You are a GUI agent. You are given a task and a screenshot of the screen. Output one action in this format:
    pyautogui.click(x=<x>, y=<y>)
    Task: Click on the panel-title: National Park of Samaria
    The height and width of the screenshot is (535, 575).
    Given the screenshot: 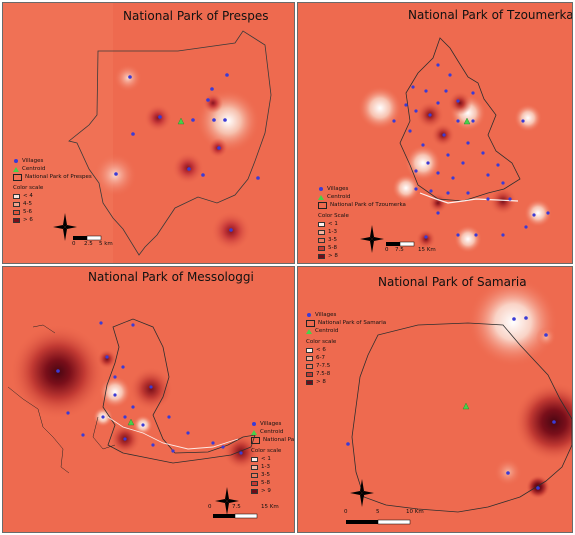 What is the action you would take?
    pyautogui.click(x=452, y=282)
    